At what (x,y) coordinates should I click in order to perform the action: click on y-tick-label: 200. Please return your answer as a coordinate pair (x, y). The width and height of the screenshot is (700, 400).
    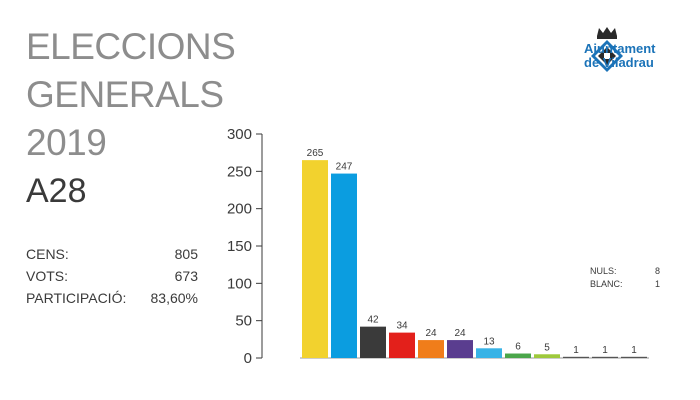
    Looking at the image, I should click on (239, 209).